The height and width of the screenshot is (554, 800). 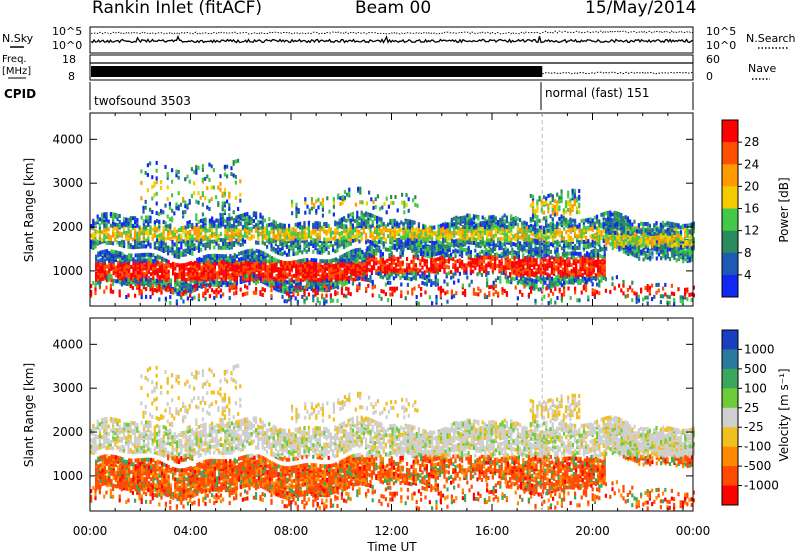 I want to click on freq-label-bottom: [MHz], so click(x=16, y=71).